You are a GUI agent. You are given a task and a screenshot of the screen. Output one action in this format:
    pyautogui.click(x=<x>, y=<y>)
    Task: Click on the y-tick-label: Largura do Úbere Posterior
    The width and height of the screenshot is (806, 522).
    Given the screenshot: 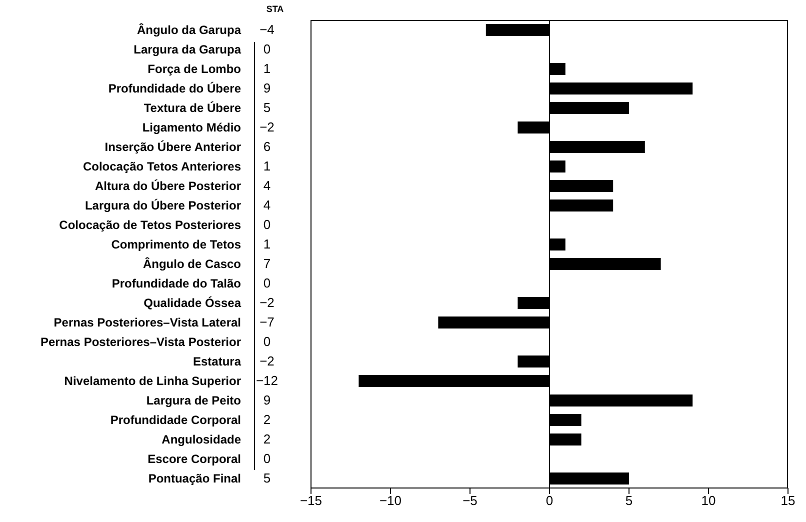 What is the action you would take?
    pyautogui.click(x=163, y=205)
    